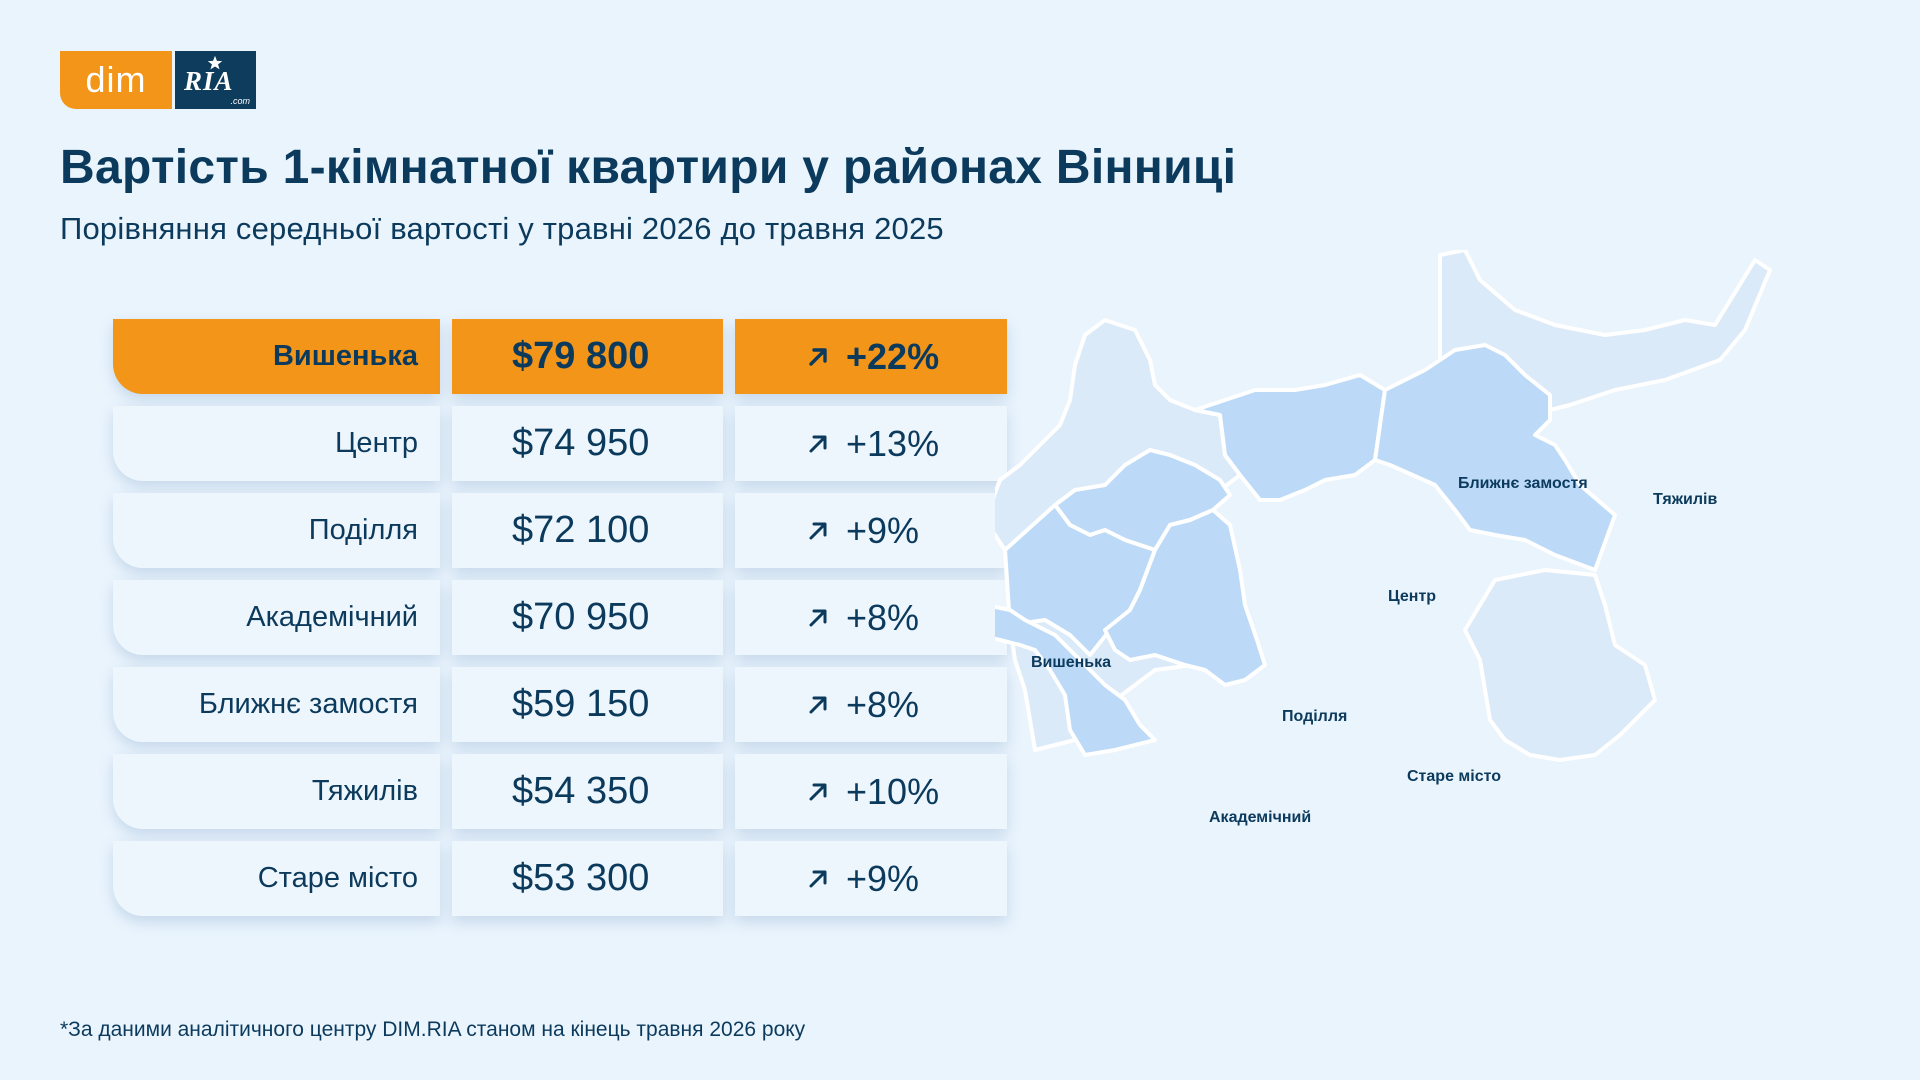 The width and height of the screenshot is (1920, 1080). What do you see at coordinates (1314, 716) in the screenshot?
I see `map-label-podillia: Поділля` at bounding box center [1314, 716].